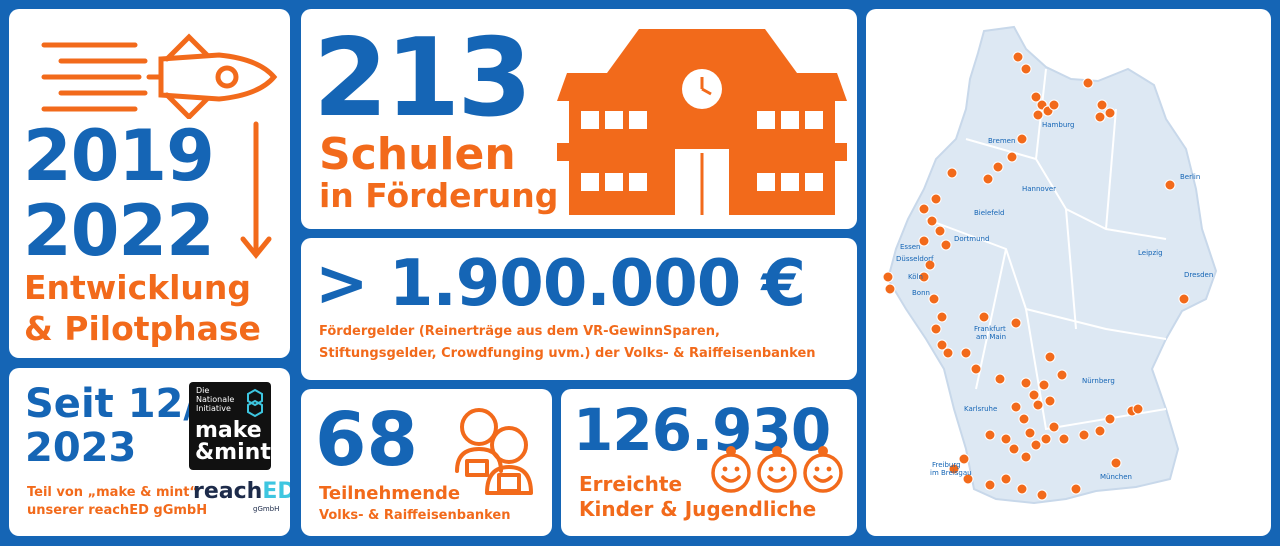 Image resolution: width=1280 pixels, height=546 pixels. I want to click on arrow-down-icon, so click(256, 190).